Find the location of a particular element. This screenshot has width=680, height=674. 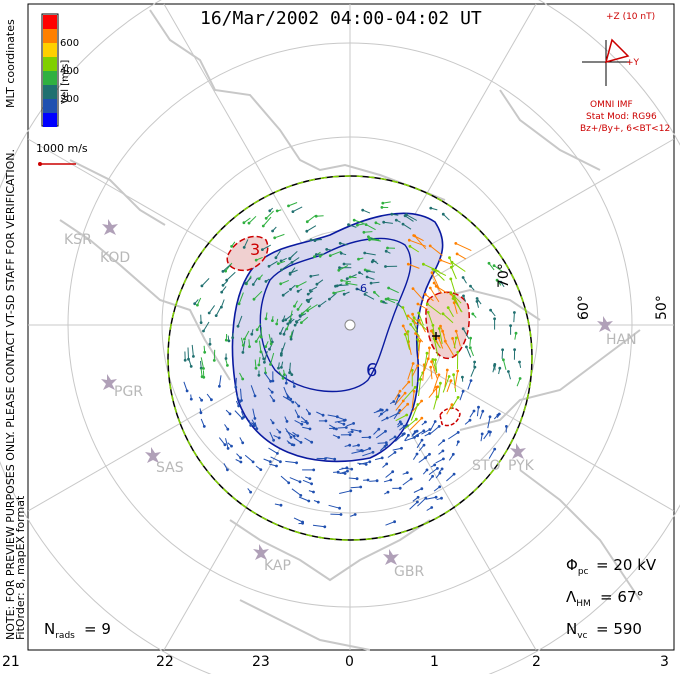

inner-contour is located at coordinates (335, 315).